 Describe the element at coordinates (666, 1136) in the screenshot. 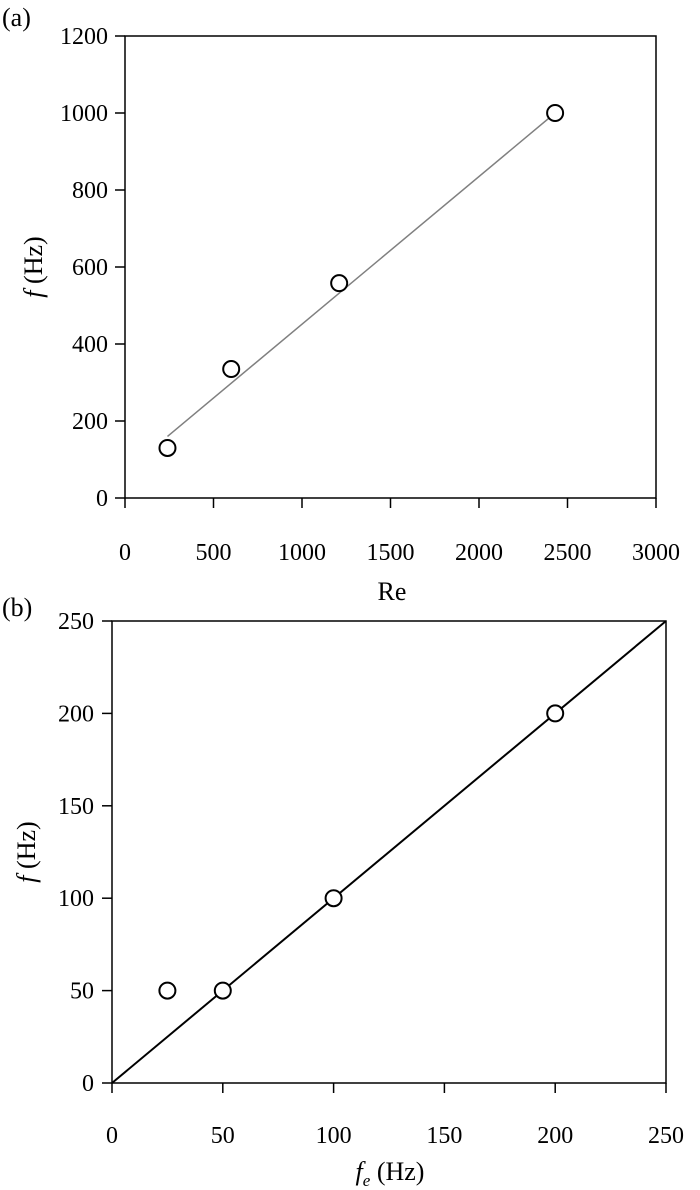

I see `x-tick-label-b: 250` at that location.